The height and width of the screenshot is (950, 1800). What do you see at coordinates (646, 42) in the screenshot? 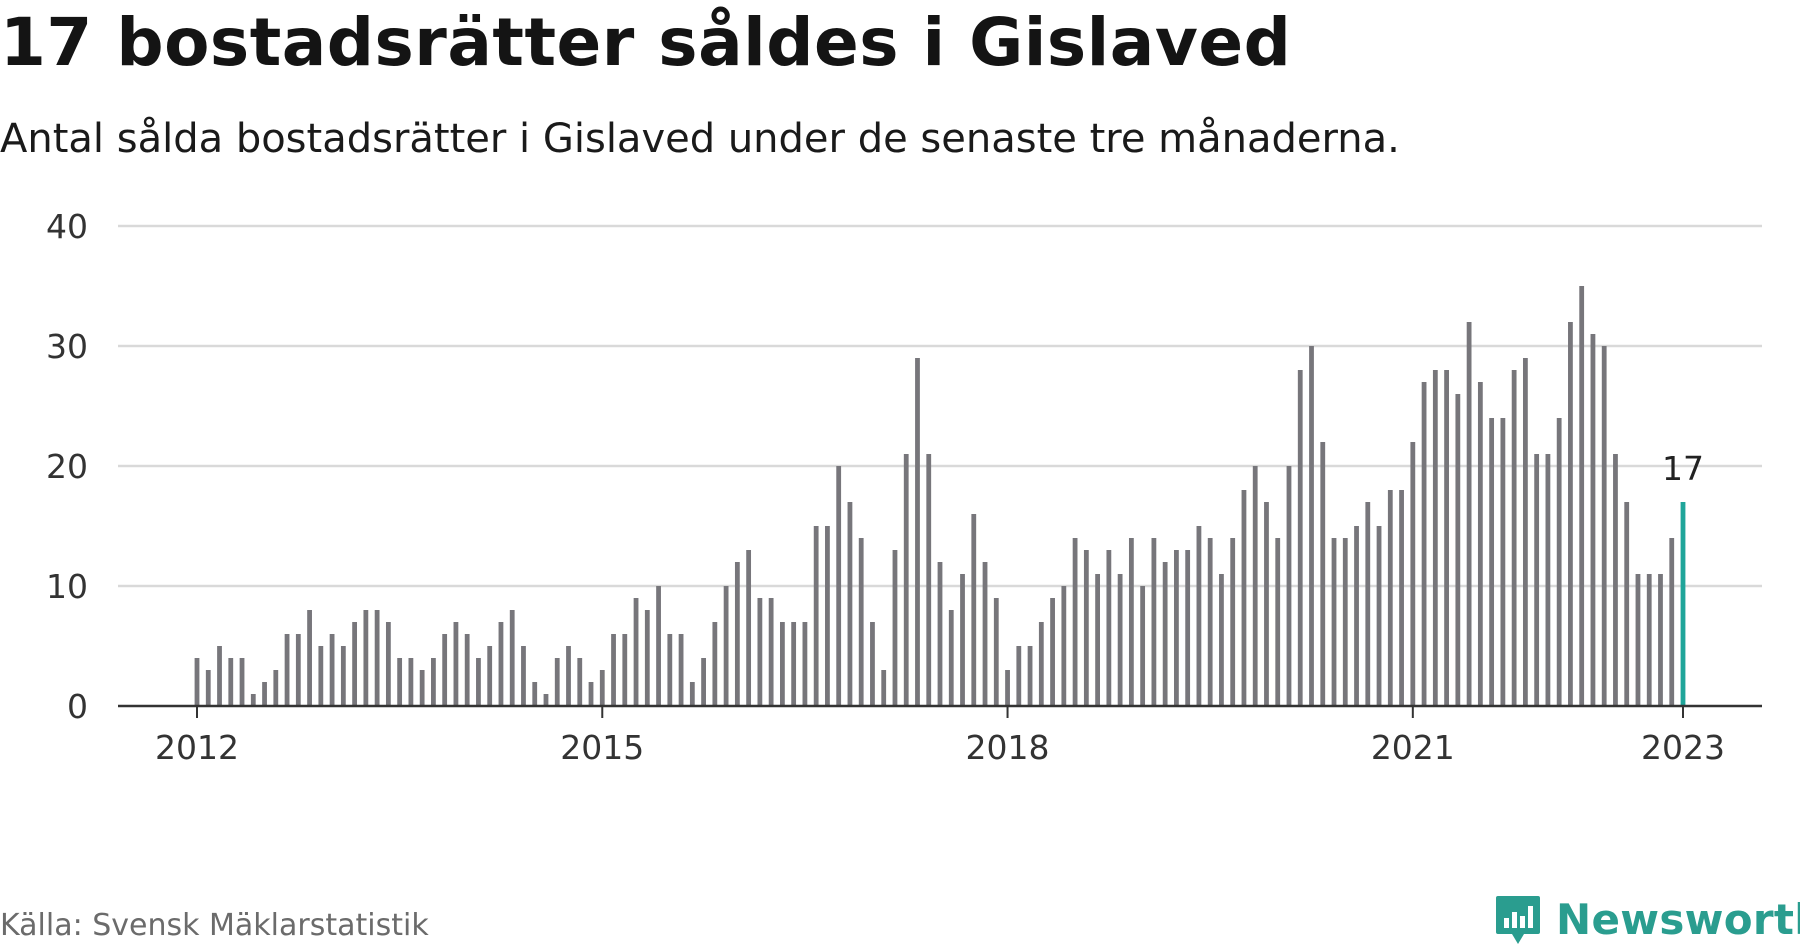
I see `chart-title: 17 bostadsrätter såldes i Gislaved` at bounding box center [646, 42].